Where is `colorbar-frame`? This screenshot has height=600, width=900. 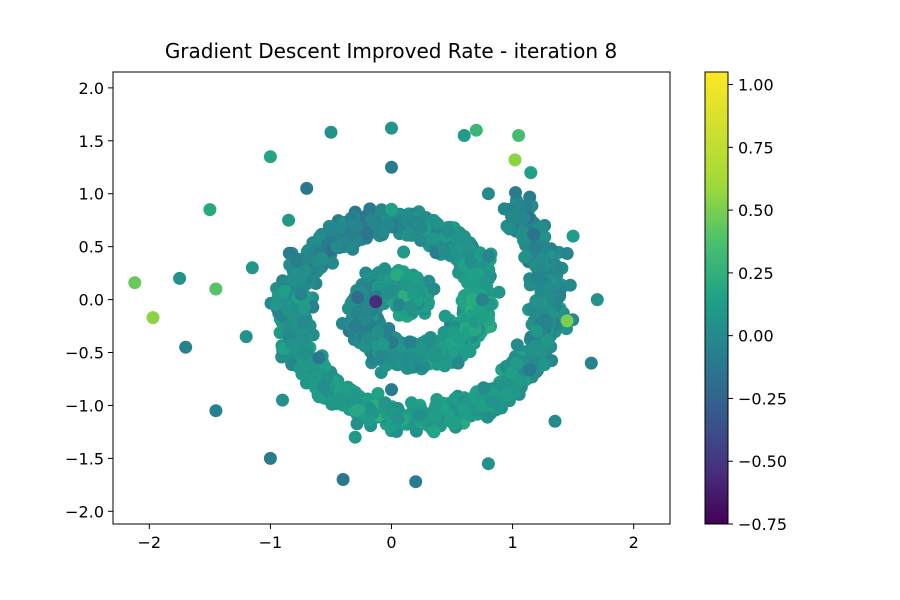
colorbar-frame is located at coordinates (716, 298).